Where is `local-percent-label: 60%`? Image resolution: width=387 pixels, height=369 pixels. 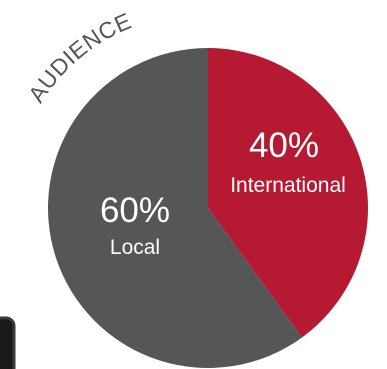 local-percent-label: 60% is located at coordinates (135, 210).